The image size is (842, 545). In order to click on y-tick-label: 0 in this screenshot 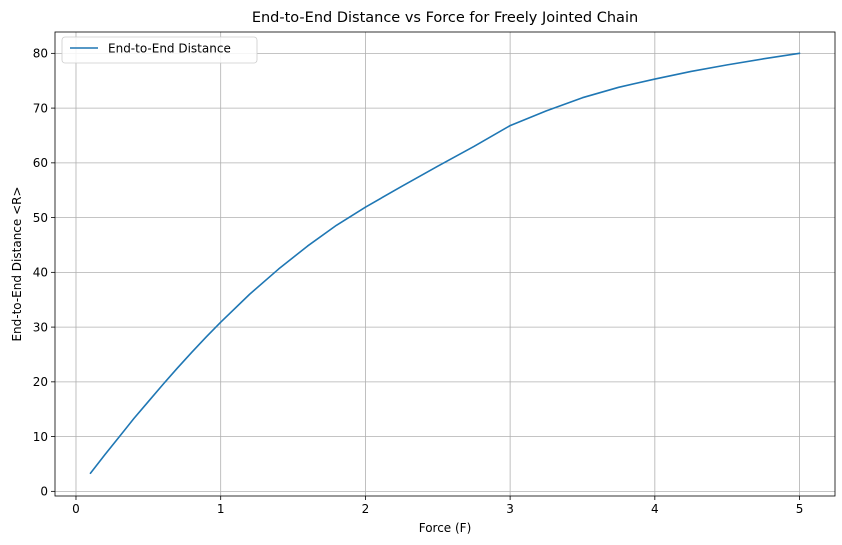, I will do `click(44, 492)`.